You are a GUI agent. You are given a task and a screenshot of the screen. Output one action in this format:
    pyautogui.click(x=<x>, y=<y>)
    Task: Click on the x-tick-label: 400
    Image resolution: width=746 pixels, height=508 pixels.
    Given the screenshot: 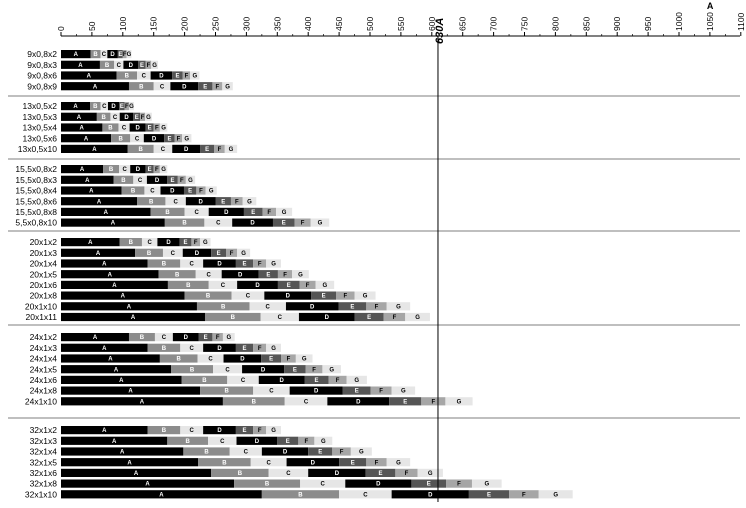 What is the action you would take?
    pyautogui.click(x=308, y=24)
    